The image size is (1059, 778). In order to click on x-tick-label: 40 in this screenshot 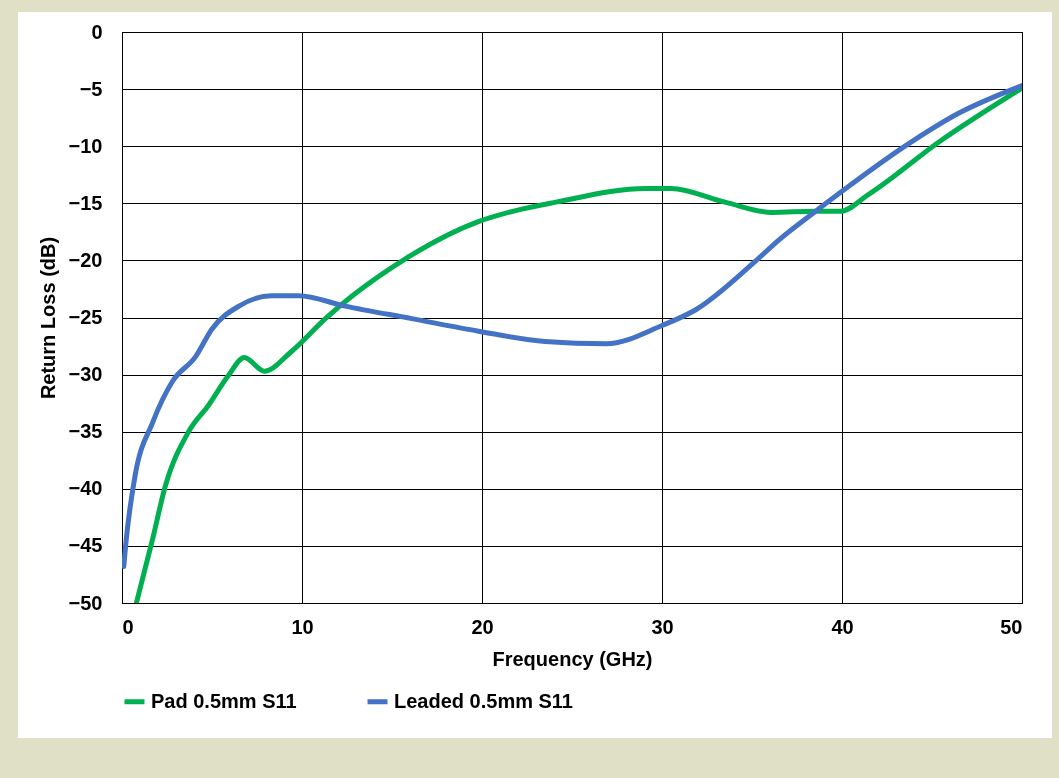, I will do `click(842, 626)`.